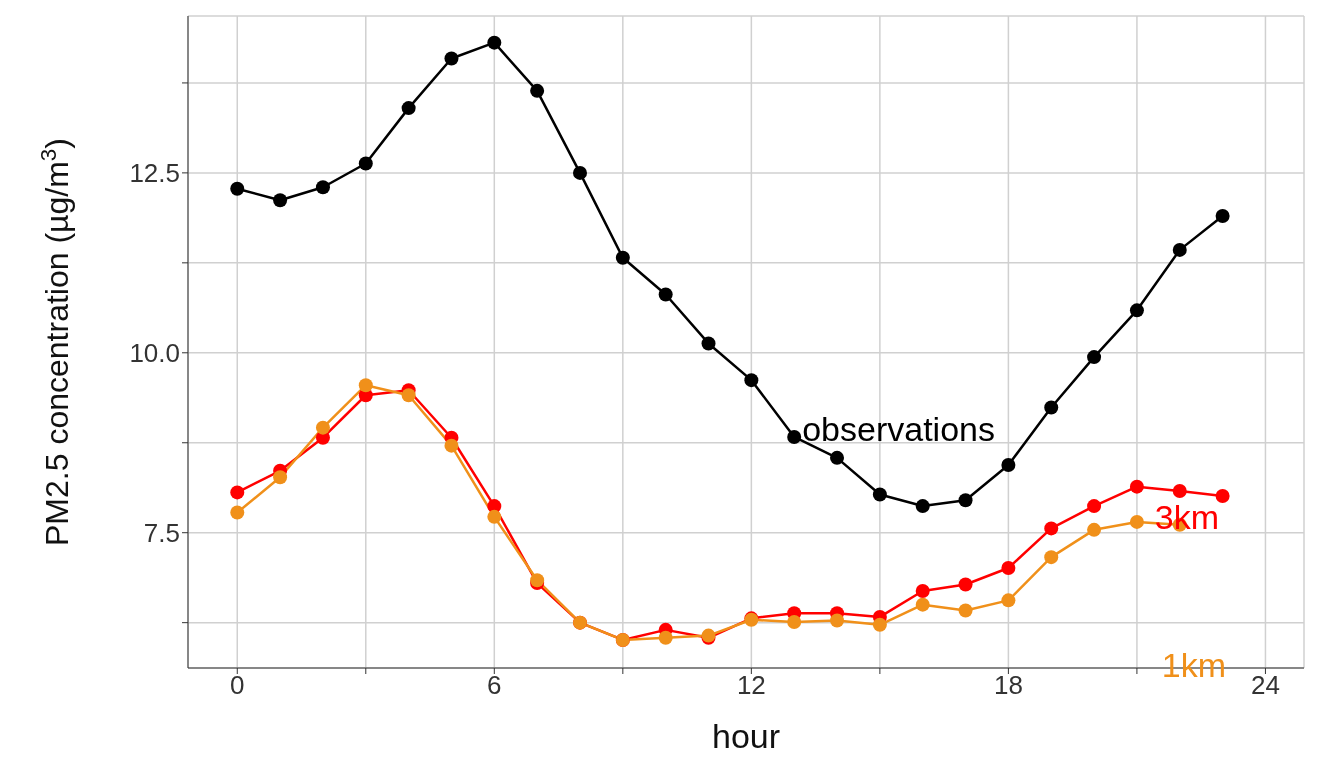 The width and height of the screenshot is (1326, 767). What do you see at coordinates (1193, 664) in the screenshot?
I see `text: 1km` at bounding box center [1193, 664].